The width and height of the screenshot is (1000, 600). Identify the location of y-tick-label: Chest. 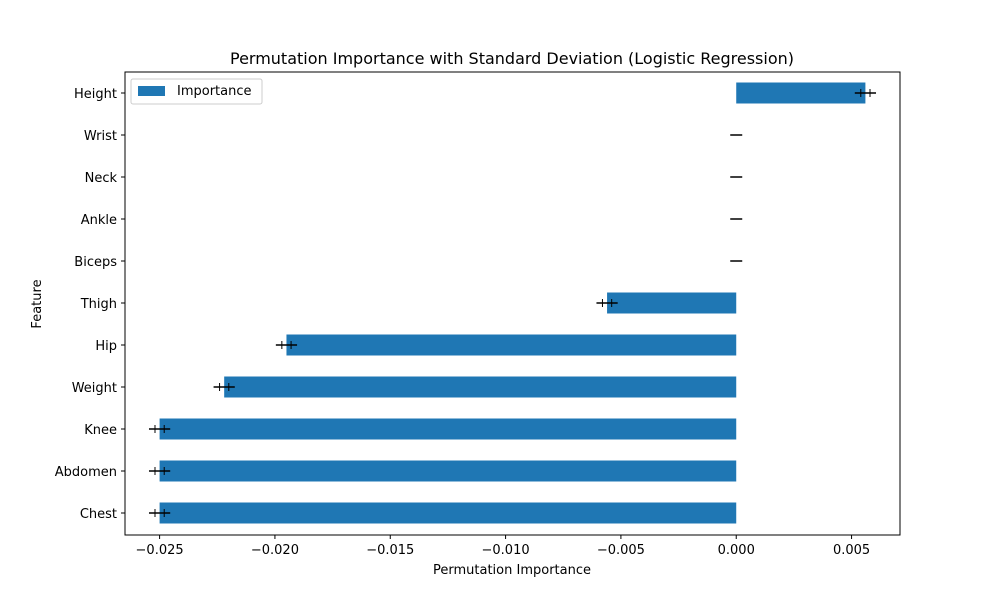
(98, 514).